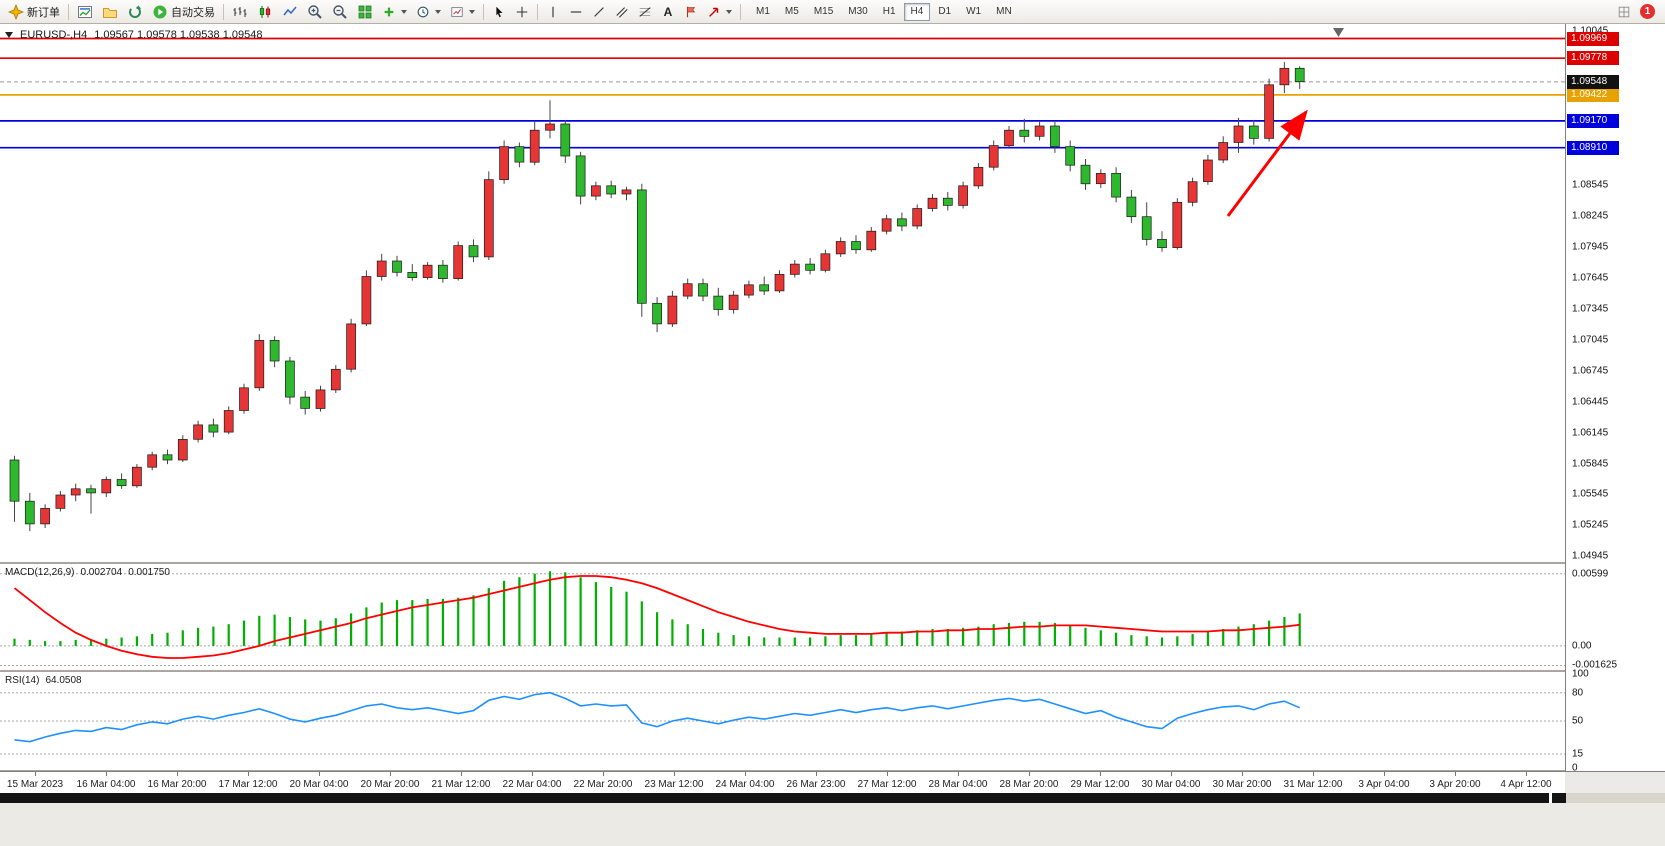  I want to click on axis-label: 15, so click(1578, 754).